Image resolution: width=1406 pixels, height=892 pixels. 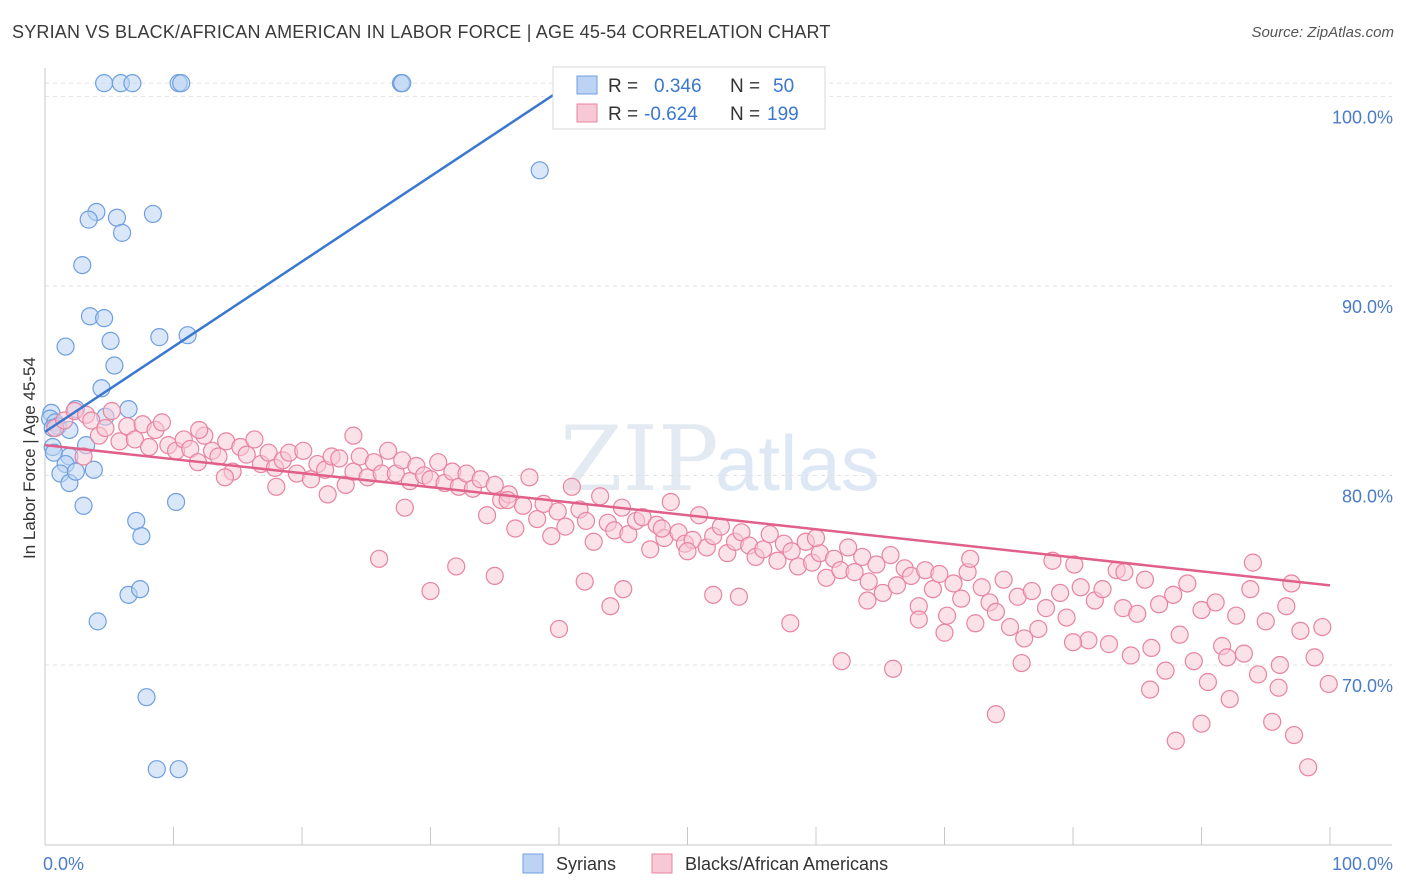 I want to click on legend-swatch-blacks, so click(x=587, y=113).